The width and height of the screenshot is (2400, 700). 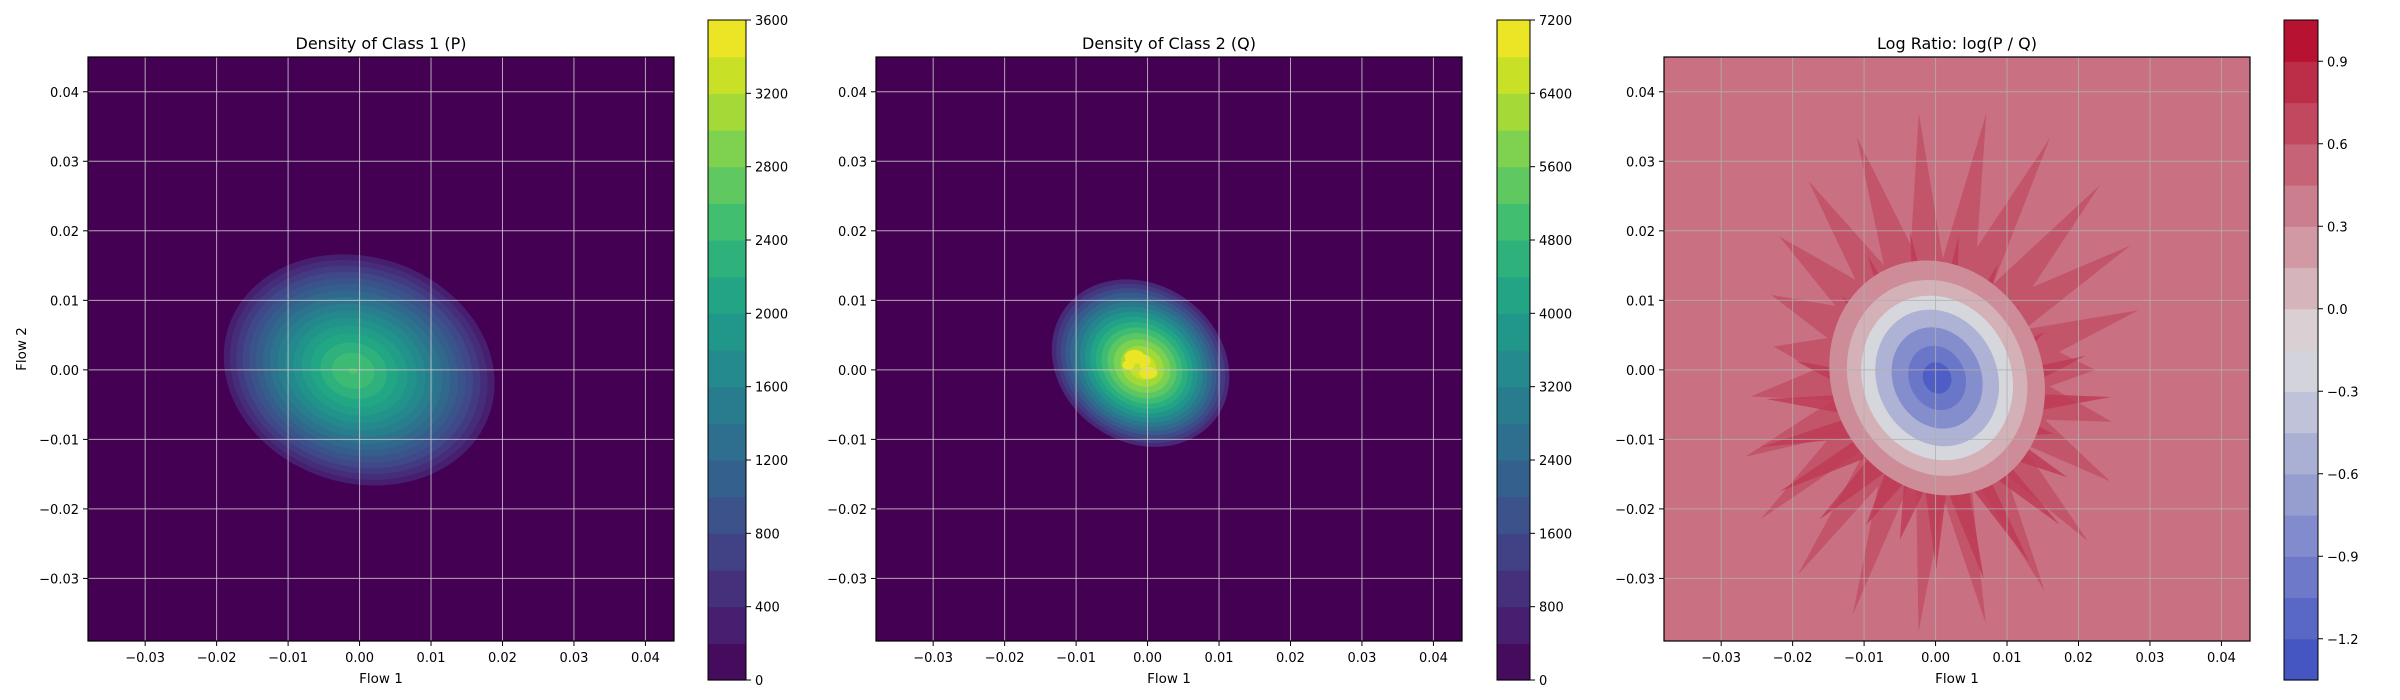 What do you see at coordinates (1169, 43) in the screenshot?
I see `chart-title: Density of Class 2 (Q)` at bounding box center [1169, 43].